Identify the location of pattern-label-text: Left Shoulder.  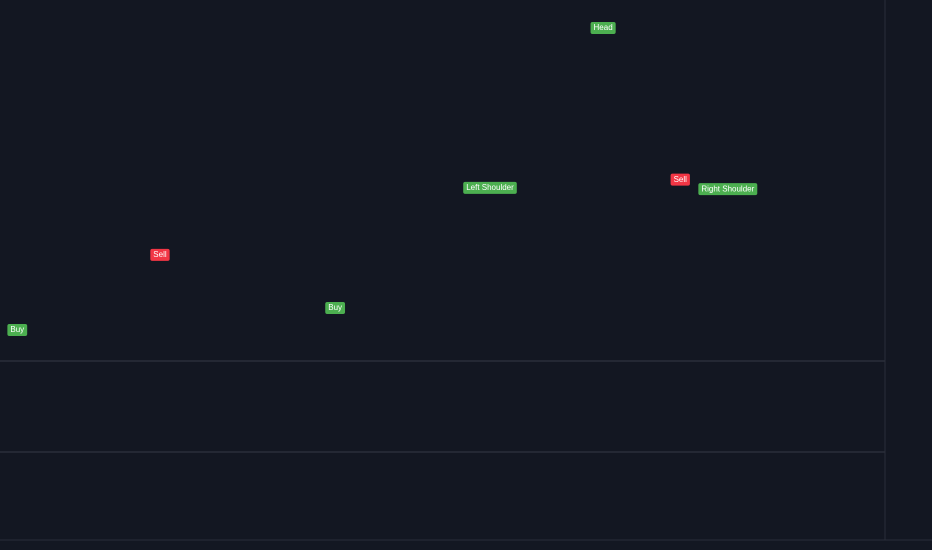
(490, 187).